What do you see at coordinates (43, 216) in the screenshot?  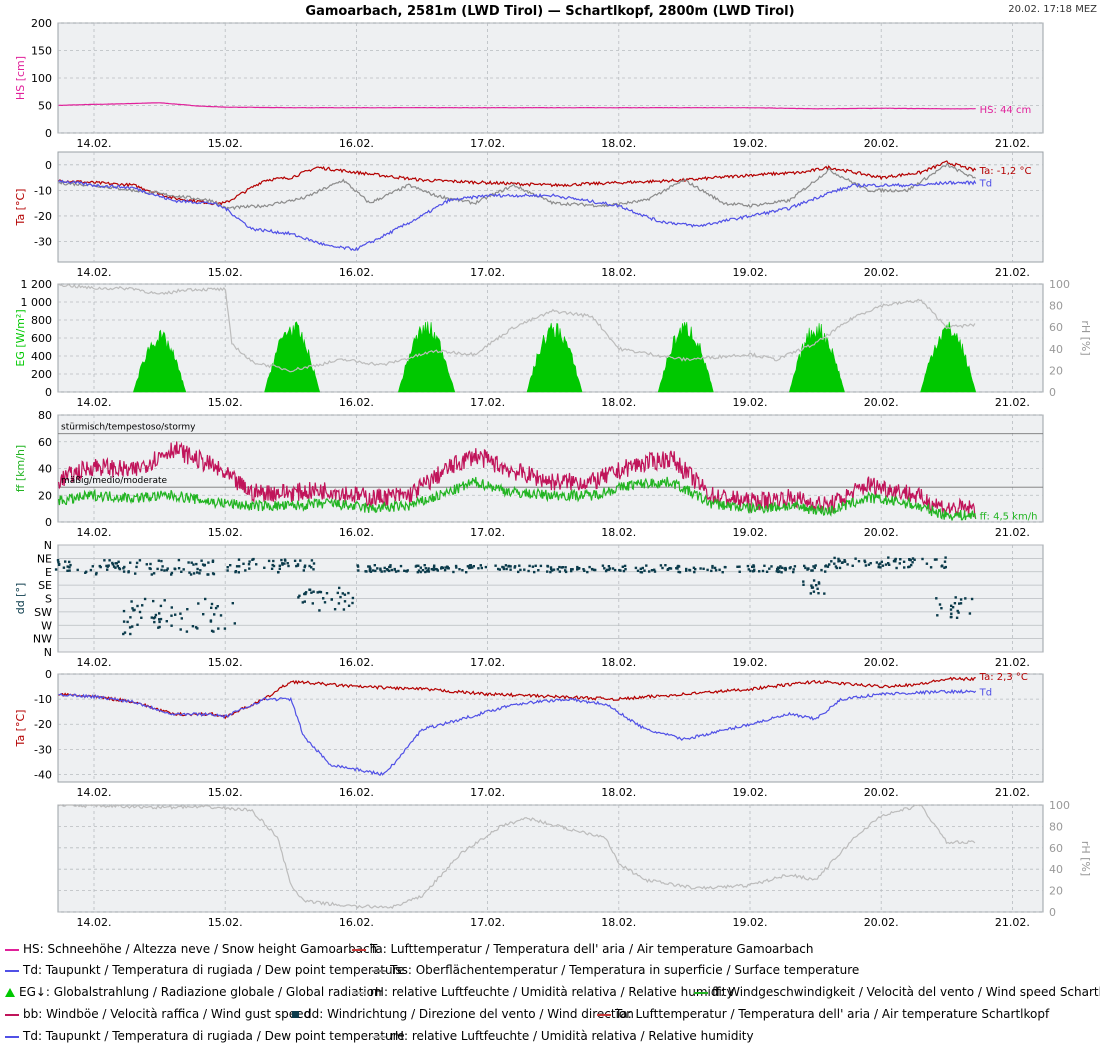 I see `y-tick-label: -20` at bounding box center [43, 216].